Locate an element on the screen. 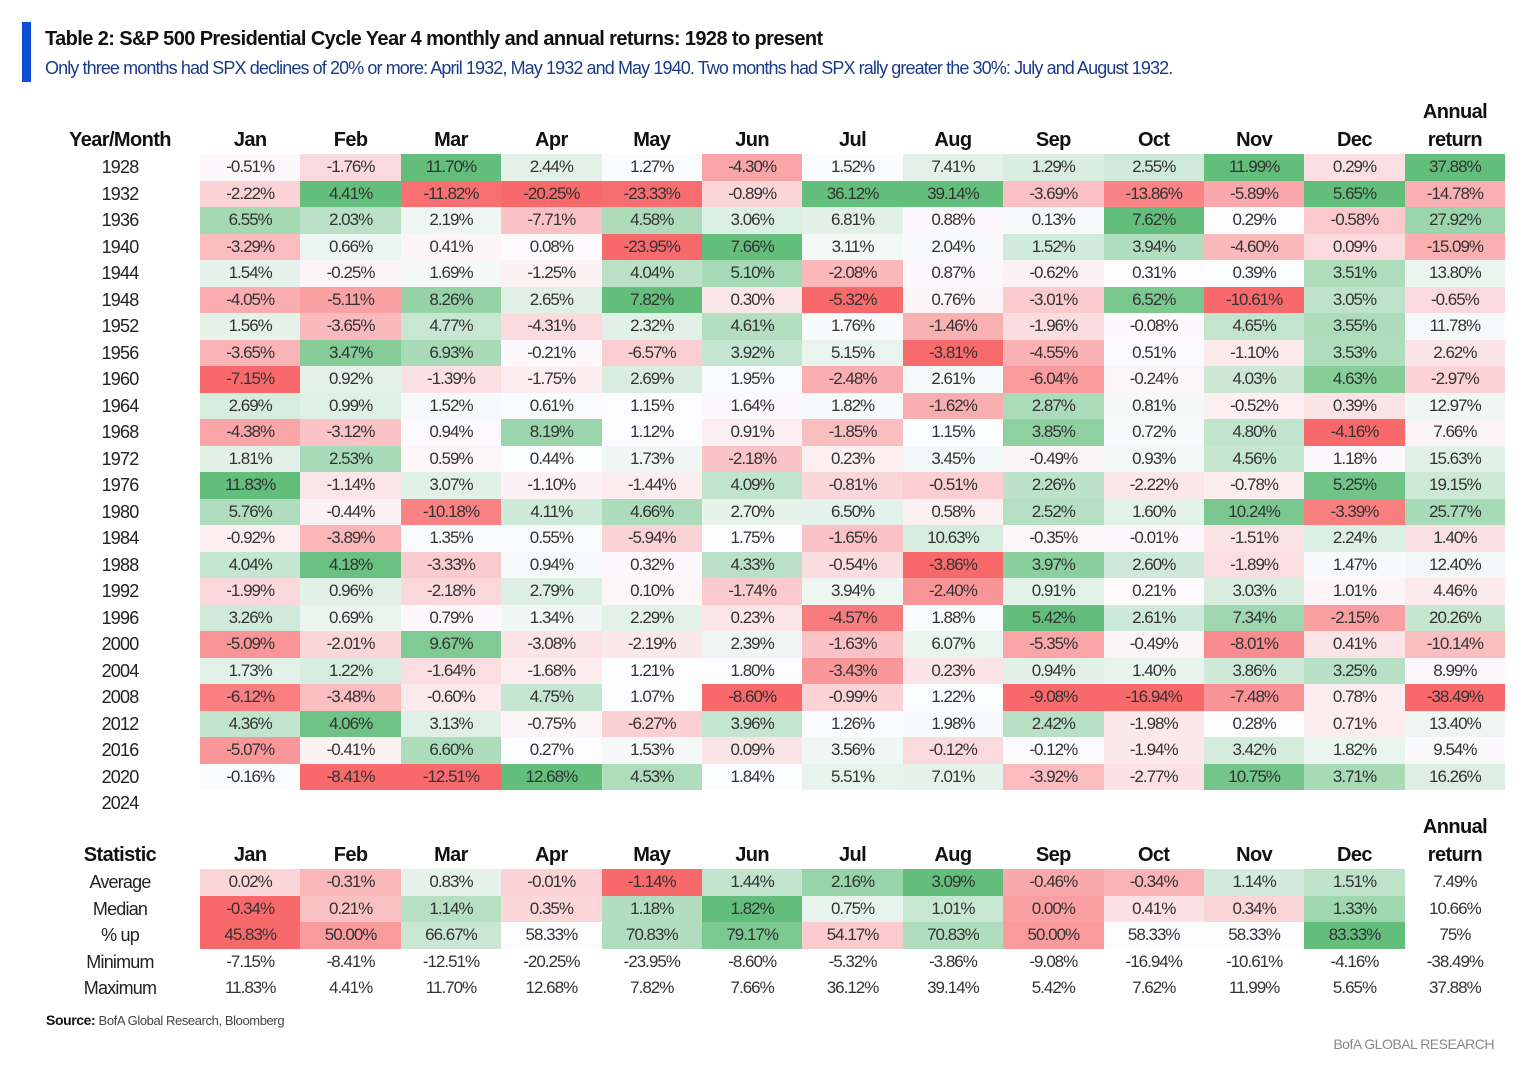  year-label: 1992 is located at coordinates (120, 591).